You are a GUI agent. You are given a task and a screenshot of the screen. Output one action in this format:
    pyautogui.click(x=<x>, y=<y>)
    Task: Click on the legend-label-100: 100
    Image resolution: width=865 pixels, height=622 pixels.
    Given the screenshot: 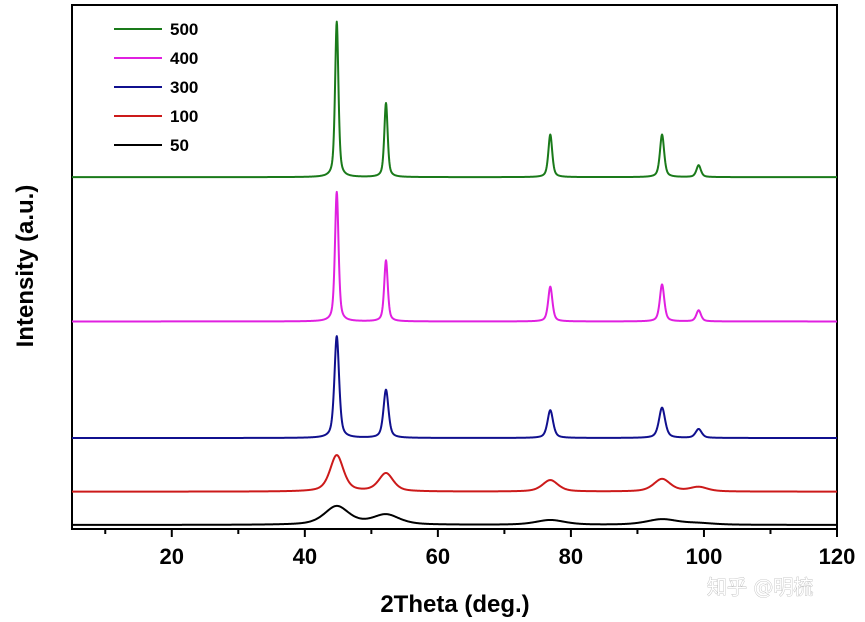 What is the action you would take?
    pyautogui.click(x=184, y=116)
    